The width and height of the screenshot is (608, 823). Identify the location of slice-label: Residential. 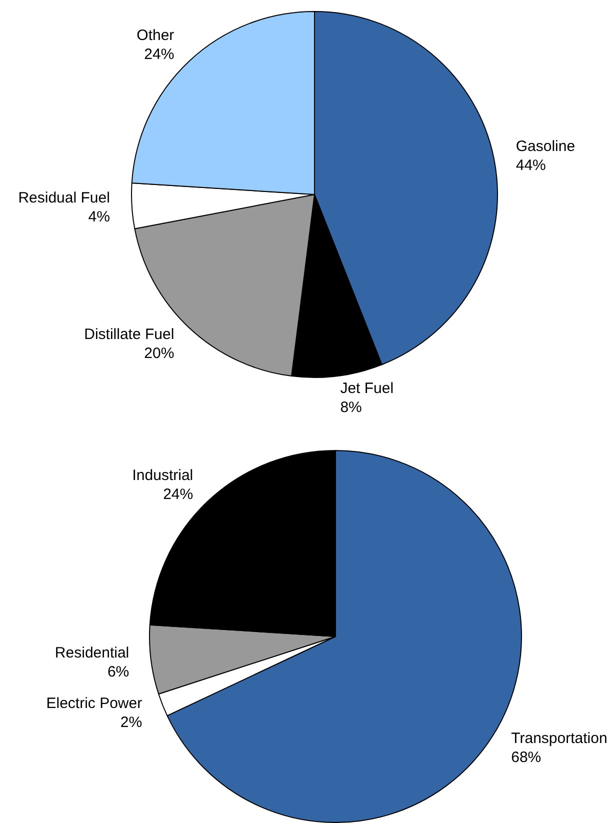
(92, 653).